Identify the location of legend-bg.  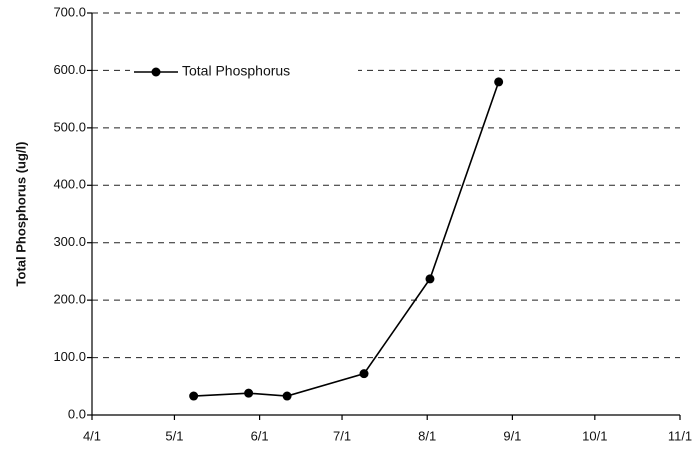
(244, 72).